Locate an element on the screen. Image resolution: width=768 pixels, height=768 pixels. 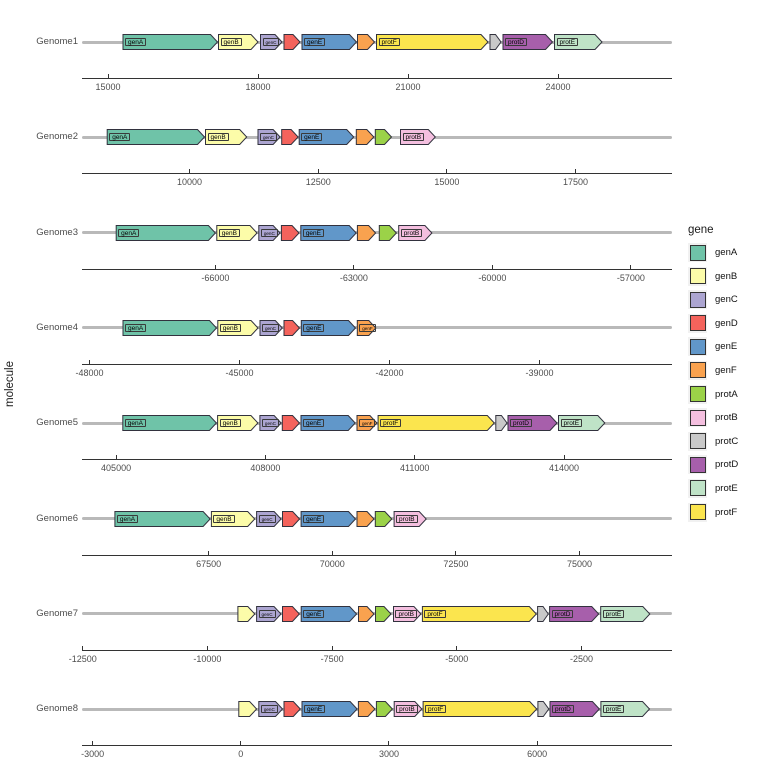
x-axis-tick-label: -57000 is located at coordinates (630, 277).